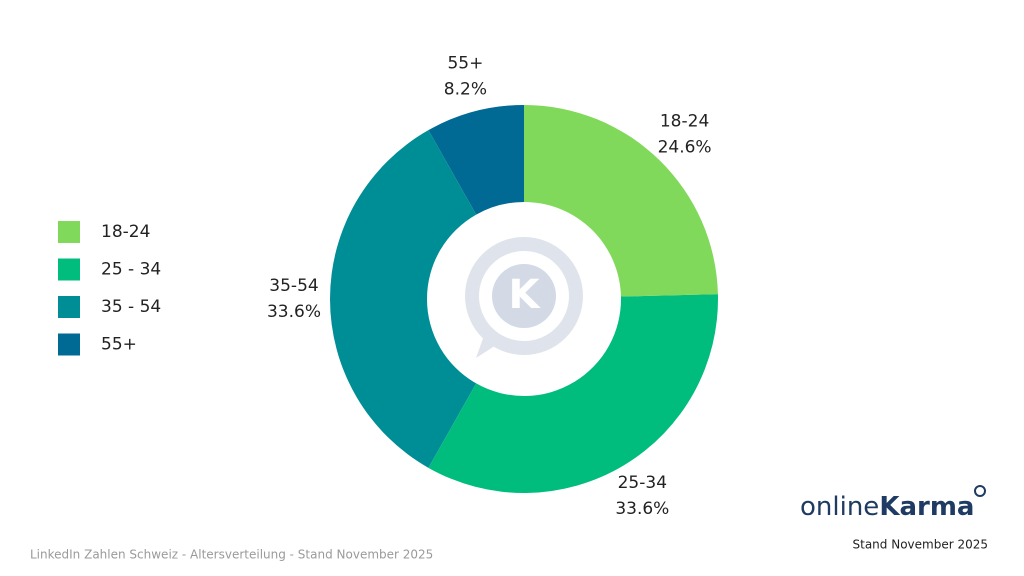 The height and width of the screenshot is (576, 1024). What do you see at coordinates (642, 483) in the screenshot?
I see `slice-label: 25-34` at bounding box center [642, 483].